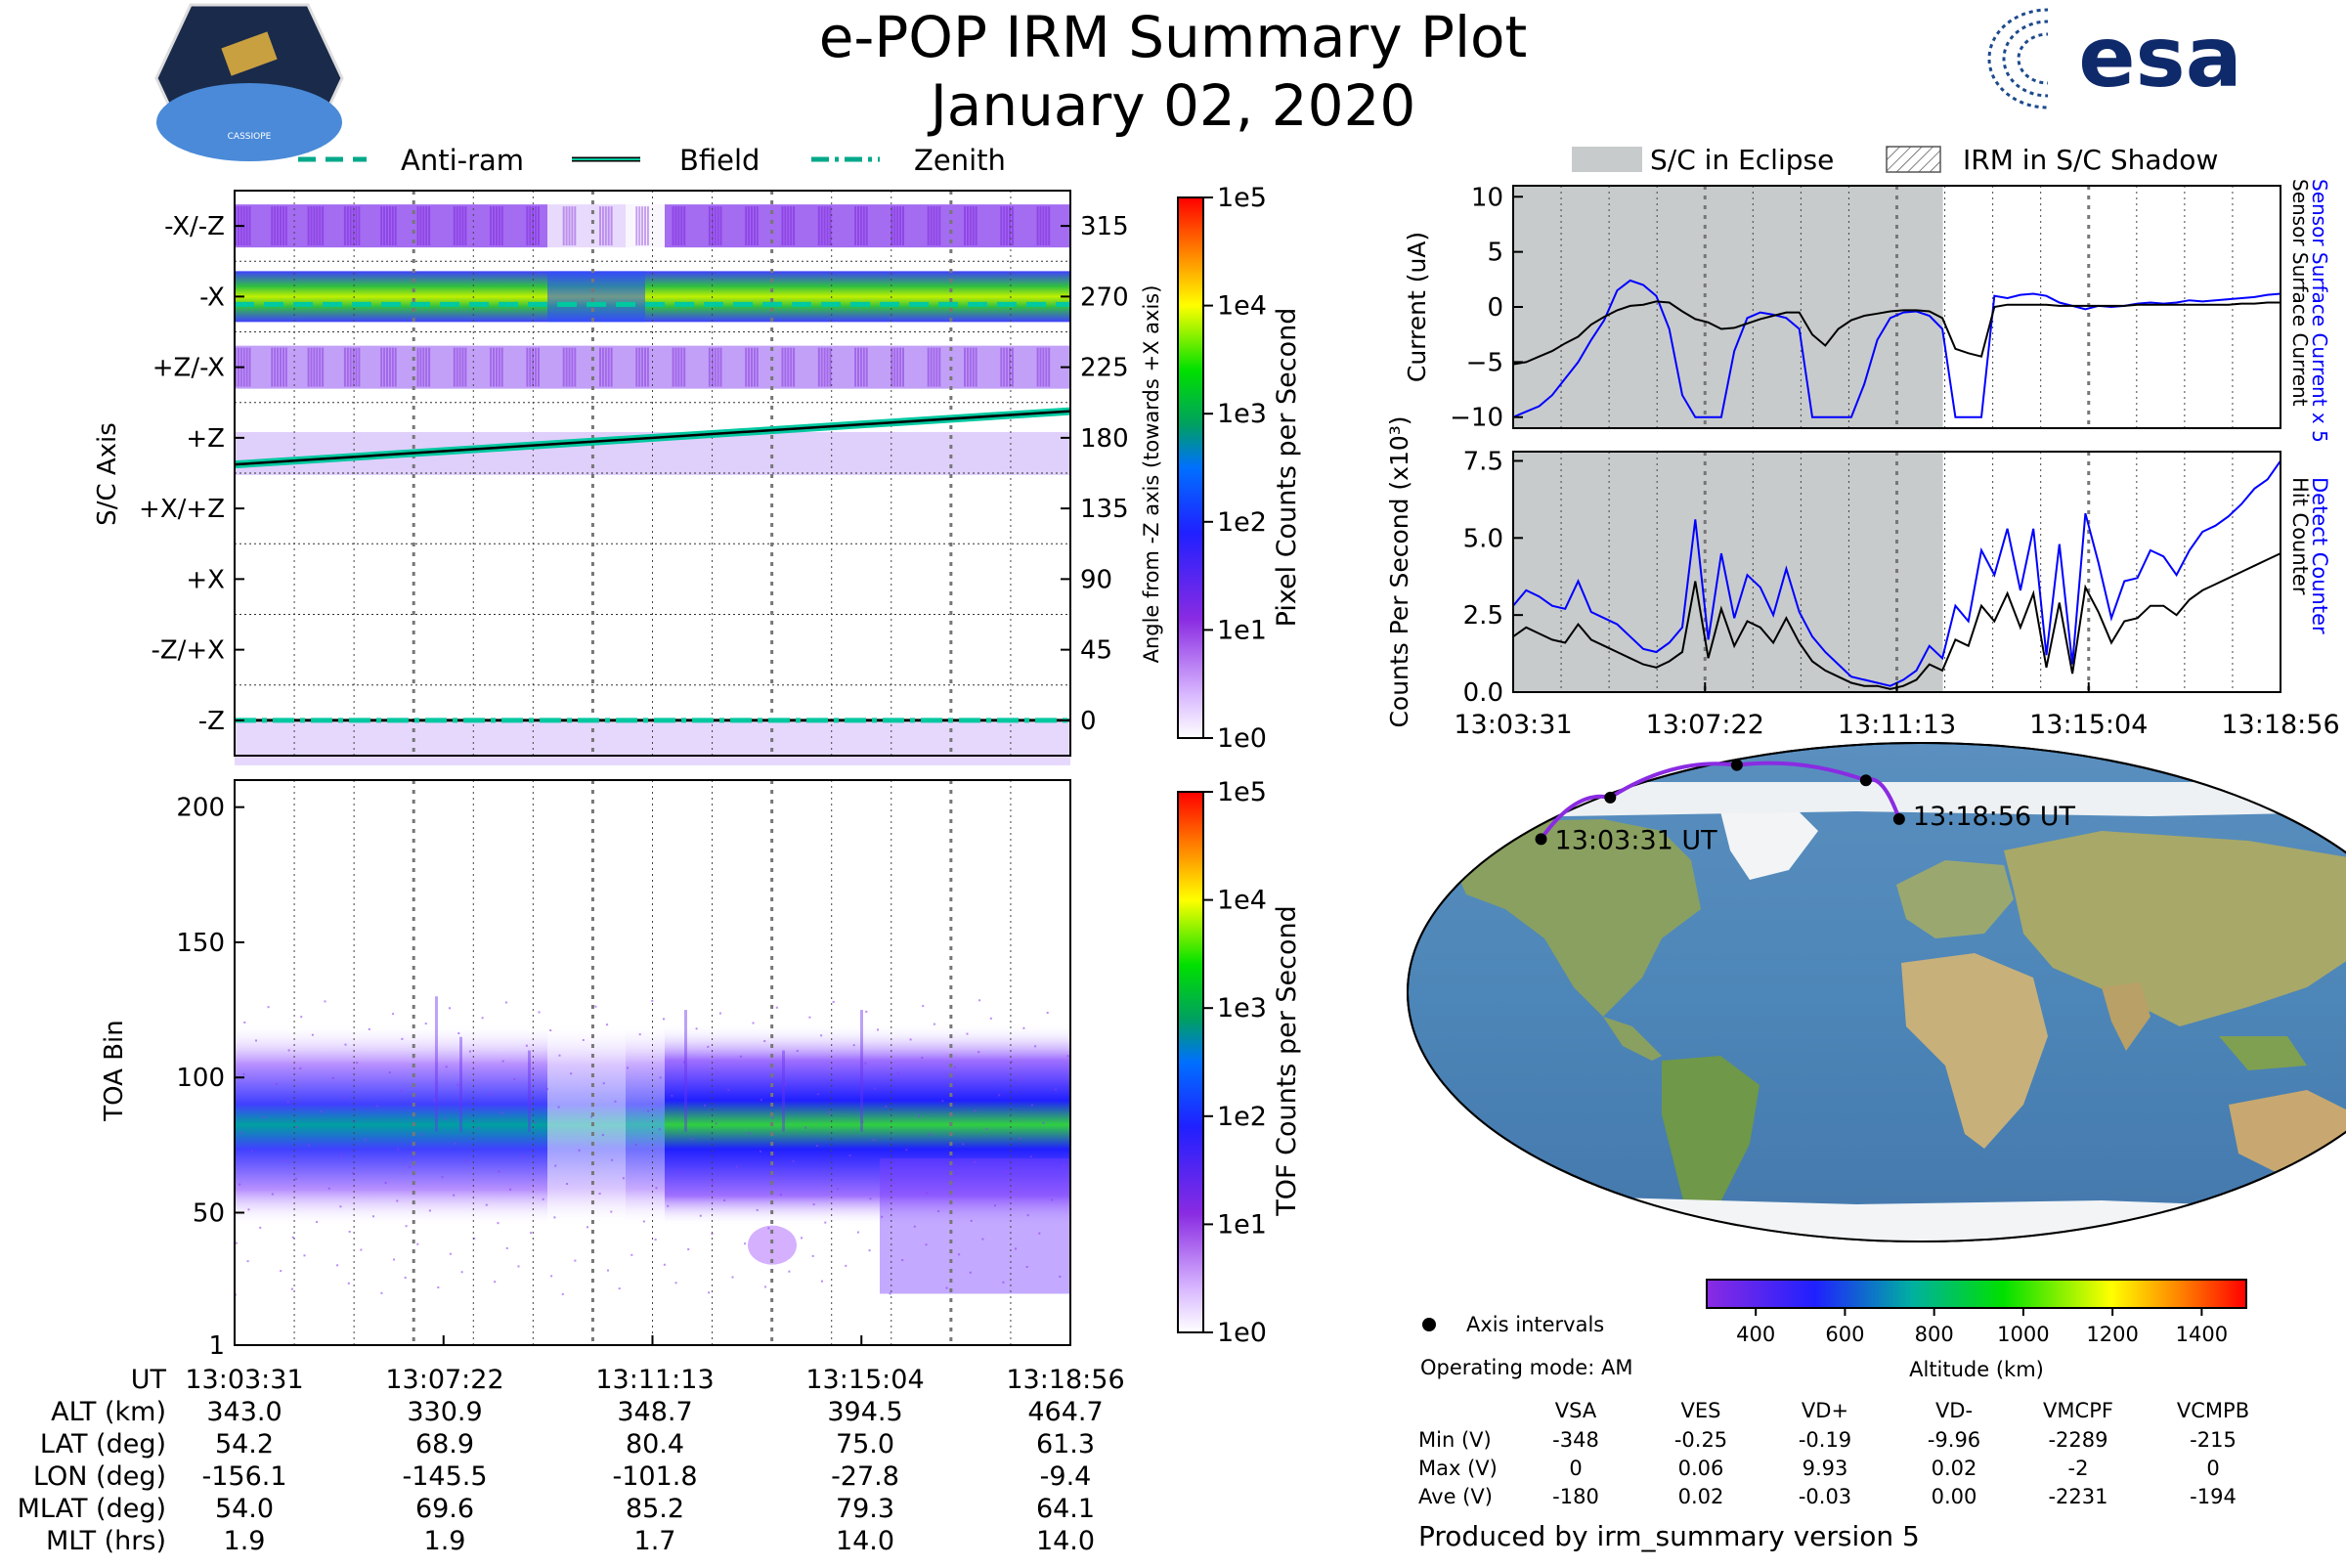 This screenshot has height=1568, width=2346. What do you see at coordinates (1456, 1497) in the screenshot?
I see `voltage-row-label: Ave (V)` at bounding box center [1456, 1497].